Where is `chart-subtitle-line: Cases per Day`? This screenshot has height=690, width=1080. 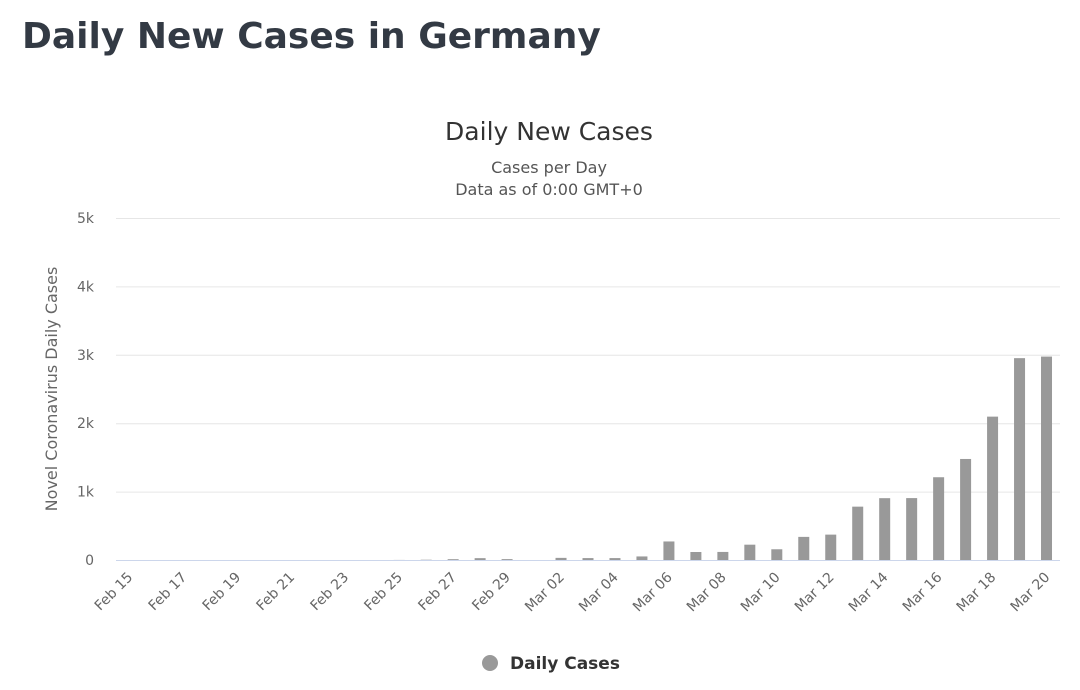
chart-subtitle-line: Cases per Day is located at coordinates (549, 167).